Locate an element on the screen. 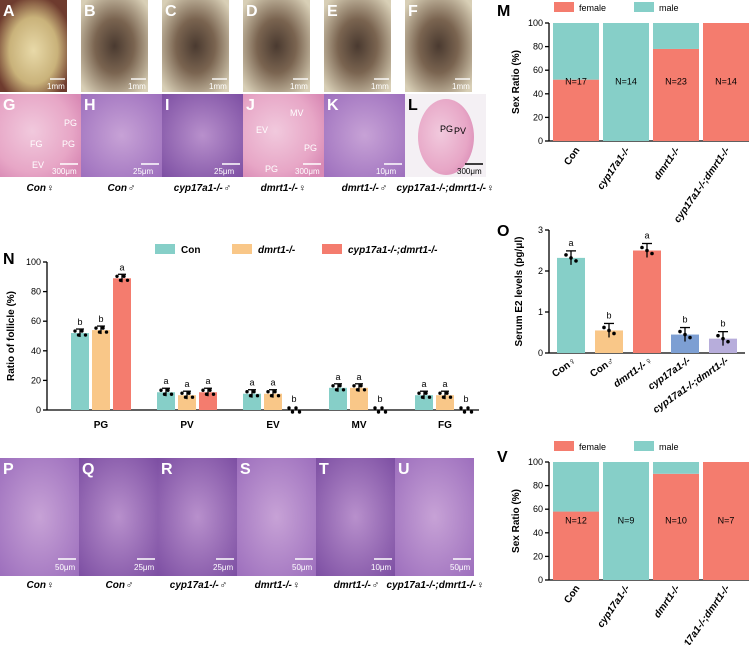  histo-caption: Con♂ is located at coordinates (119, 585).